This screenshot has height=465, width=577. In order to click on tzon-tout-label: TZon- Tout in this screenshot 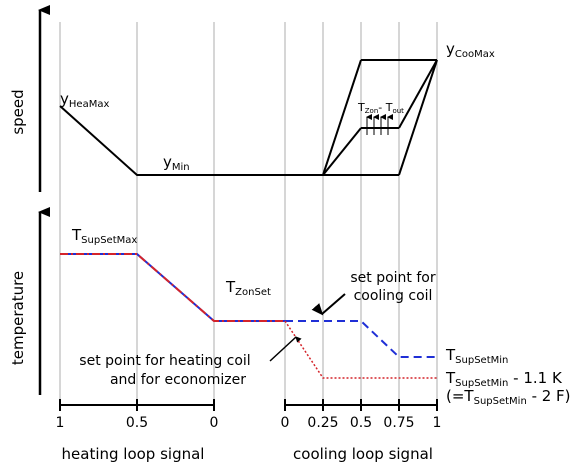, I will do `click(380, 108)`.